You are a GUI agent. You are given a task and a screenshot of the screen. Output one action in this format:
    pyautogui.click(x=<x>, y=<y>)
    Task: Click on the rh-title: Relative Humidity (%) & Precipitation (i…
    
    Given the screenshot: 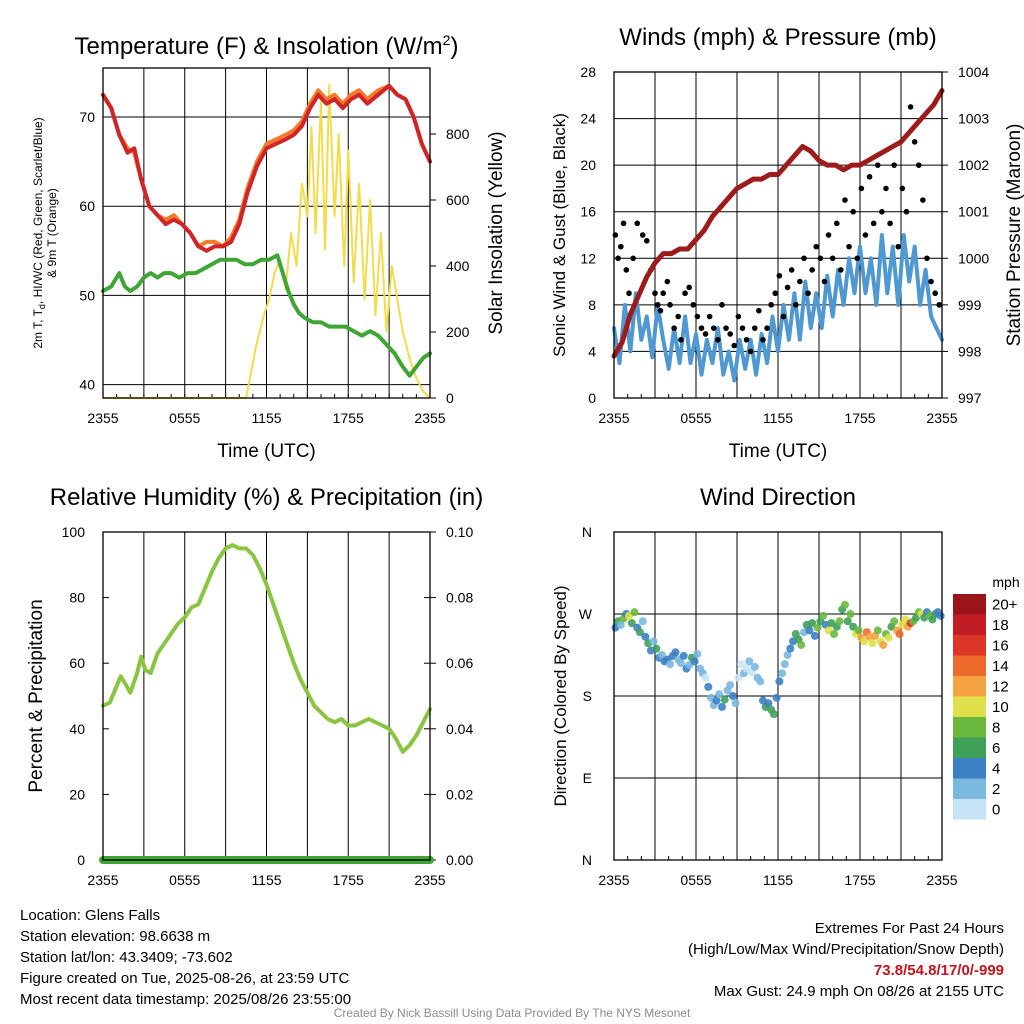 What is the action you would take?
    pyautogui.click(x=266, y=497)
    